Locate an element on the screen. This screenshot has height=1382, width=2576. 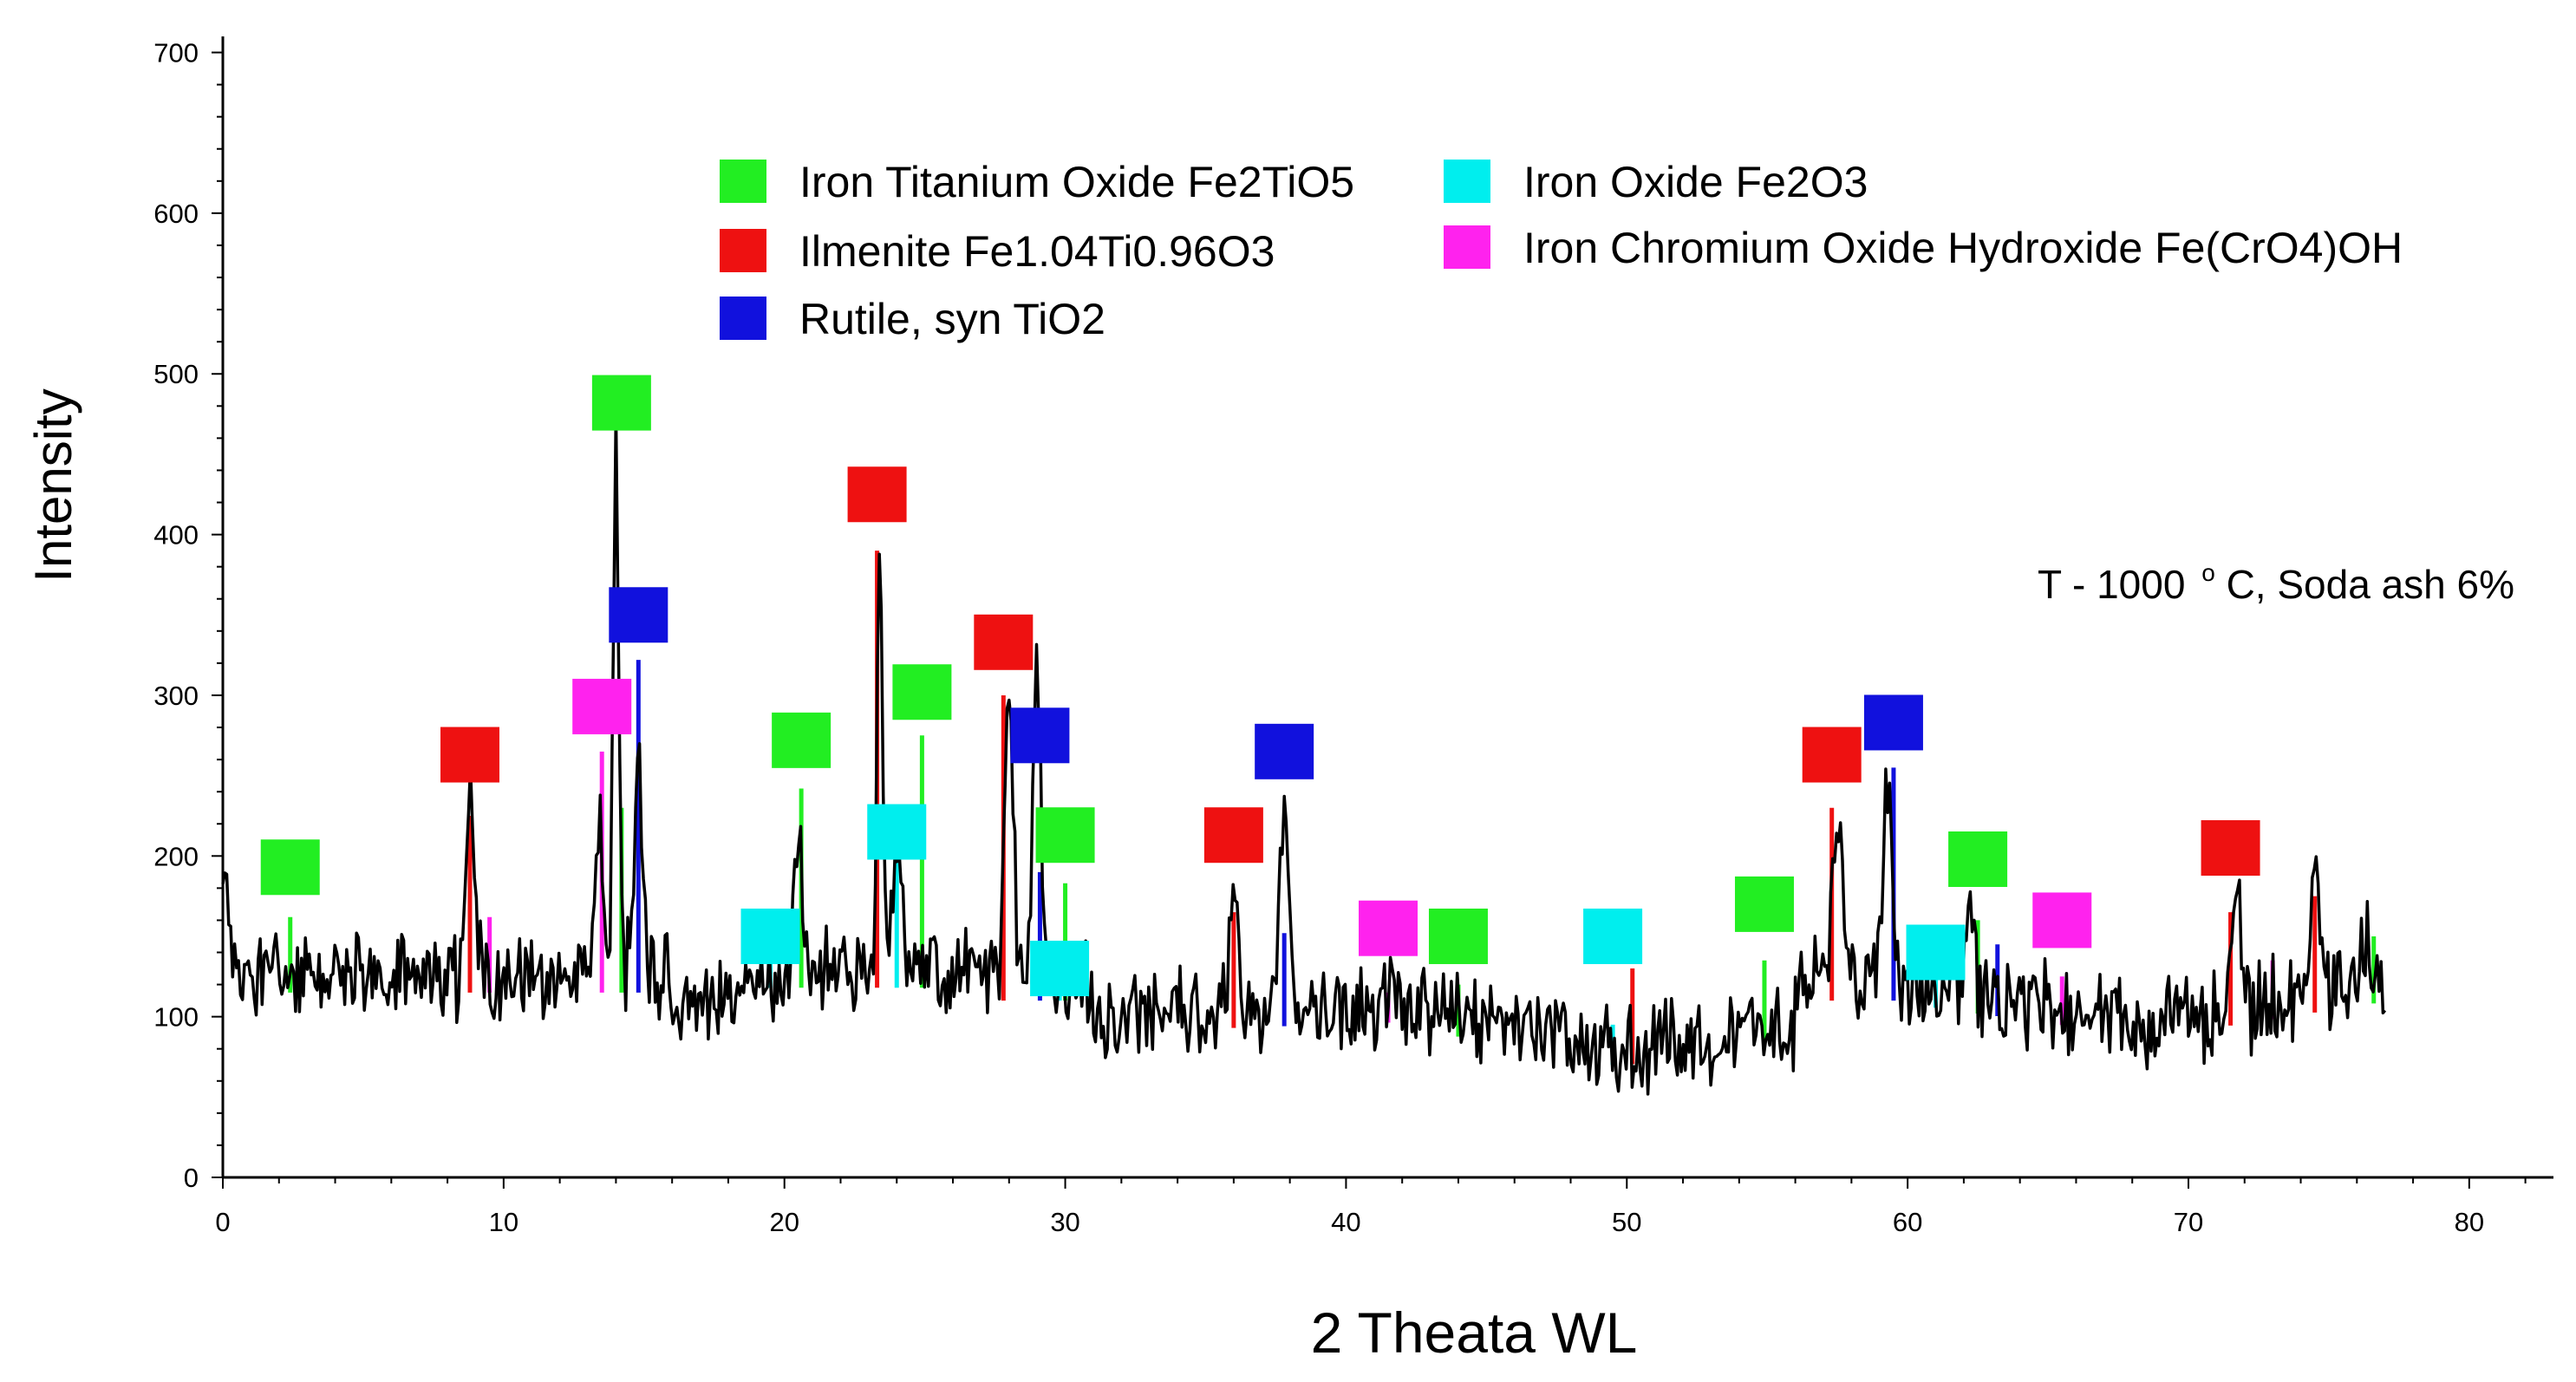
x-tick-label: 10 is located at coordinates (503, 1222).